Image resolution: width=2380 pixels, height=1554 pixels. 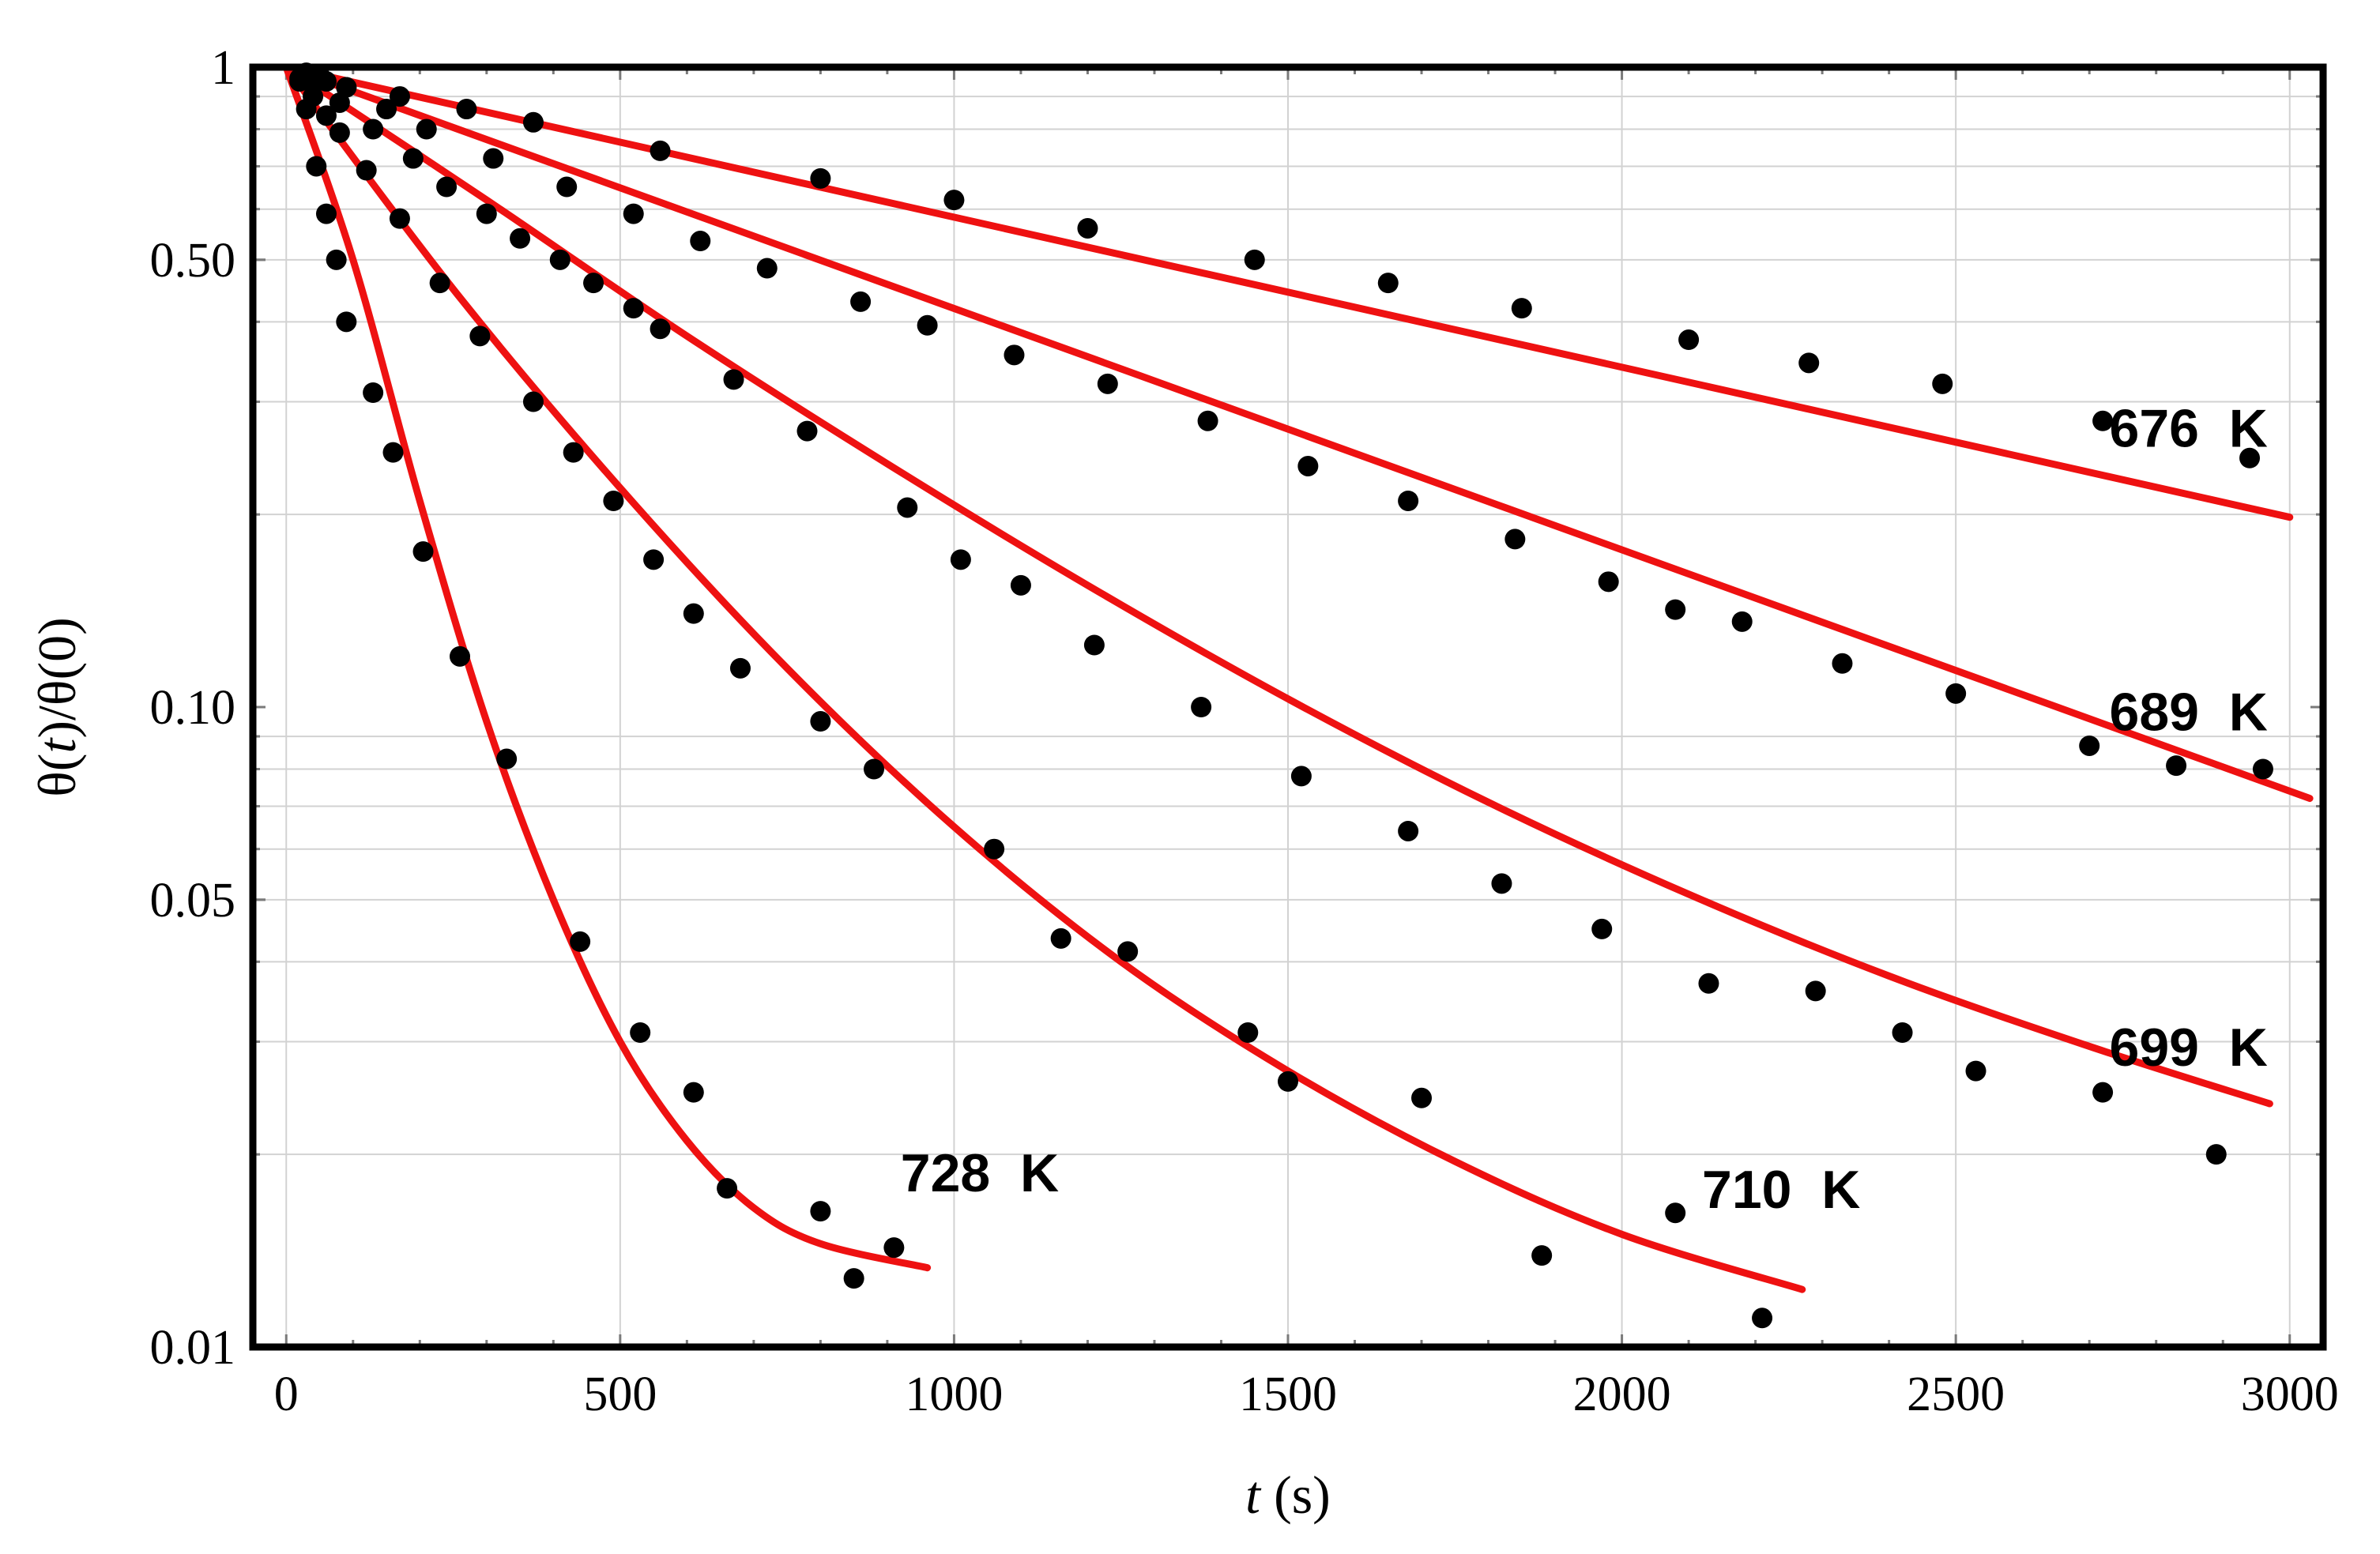 I want to click on x-tick-label: 1500, so click(x=1288, y=1394).